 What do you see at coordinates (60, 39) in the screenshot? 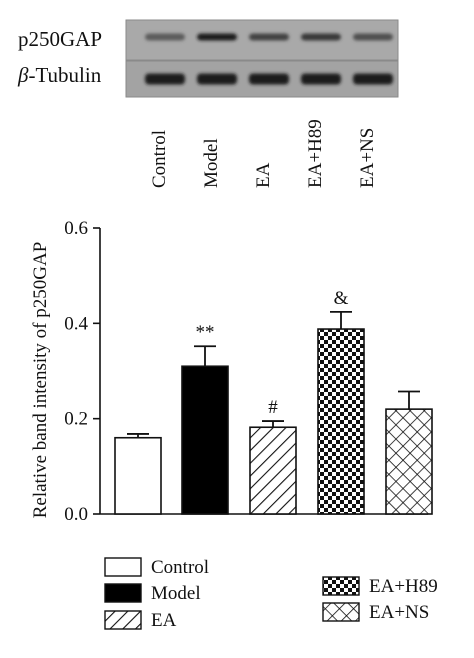
I see `blot-row-label-p250gap: p250GAP` at bounding box center [60, 39].